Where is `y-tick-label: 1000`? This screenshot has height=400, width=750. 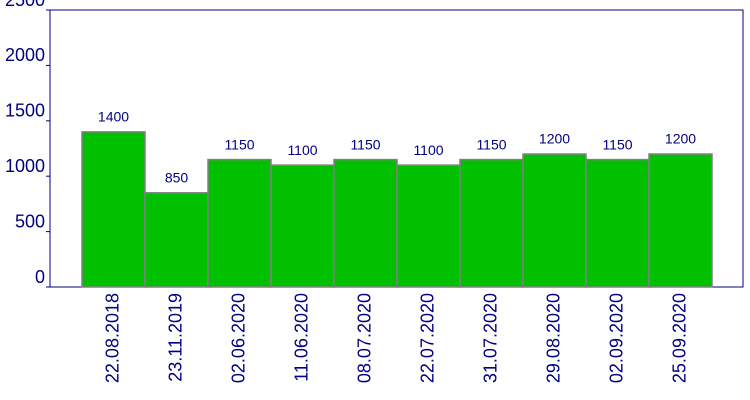 y-tick-label: 1000 is located at coordinates (25, 166).